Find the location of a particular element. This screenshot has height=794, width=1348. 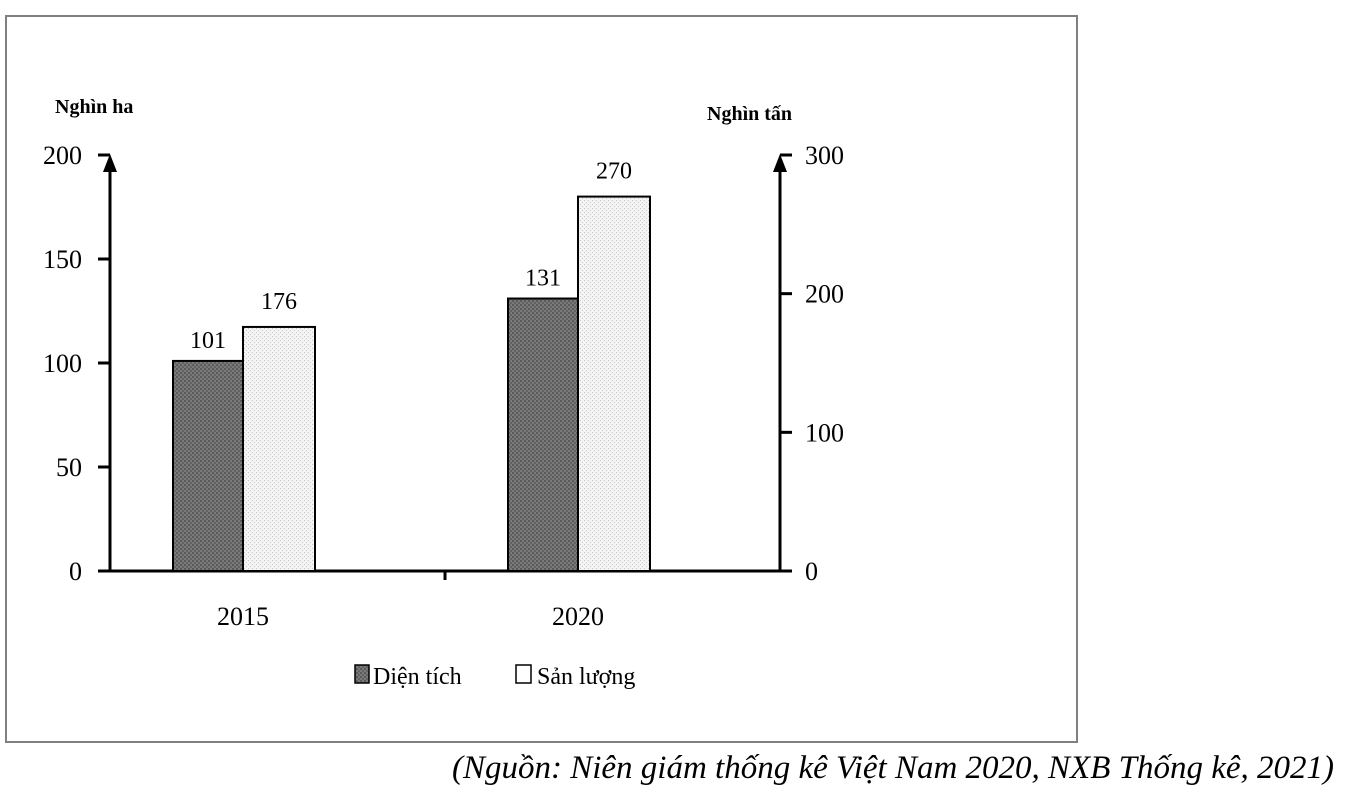

left-tick-label: 50 is located at coordinates (69, 467).